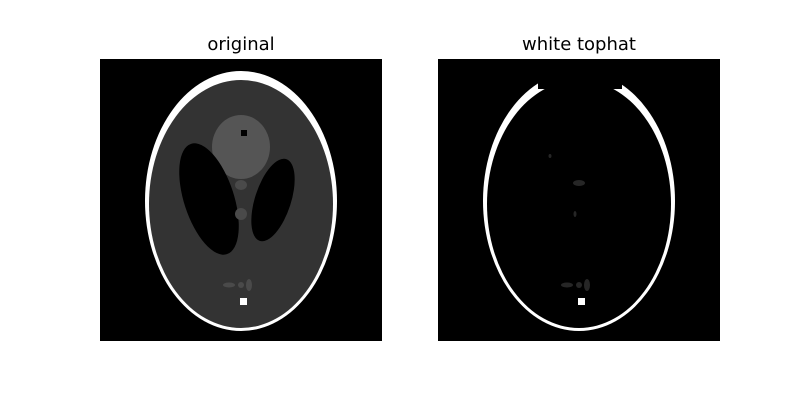  What do you see at coordinates (579, 204) in the screenshot?
I see `tophat-skull-inner` at bounding box center [579, 204].